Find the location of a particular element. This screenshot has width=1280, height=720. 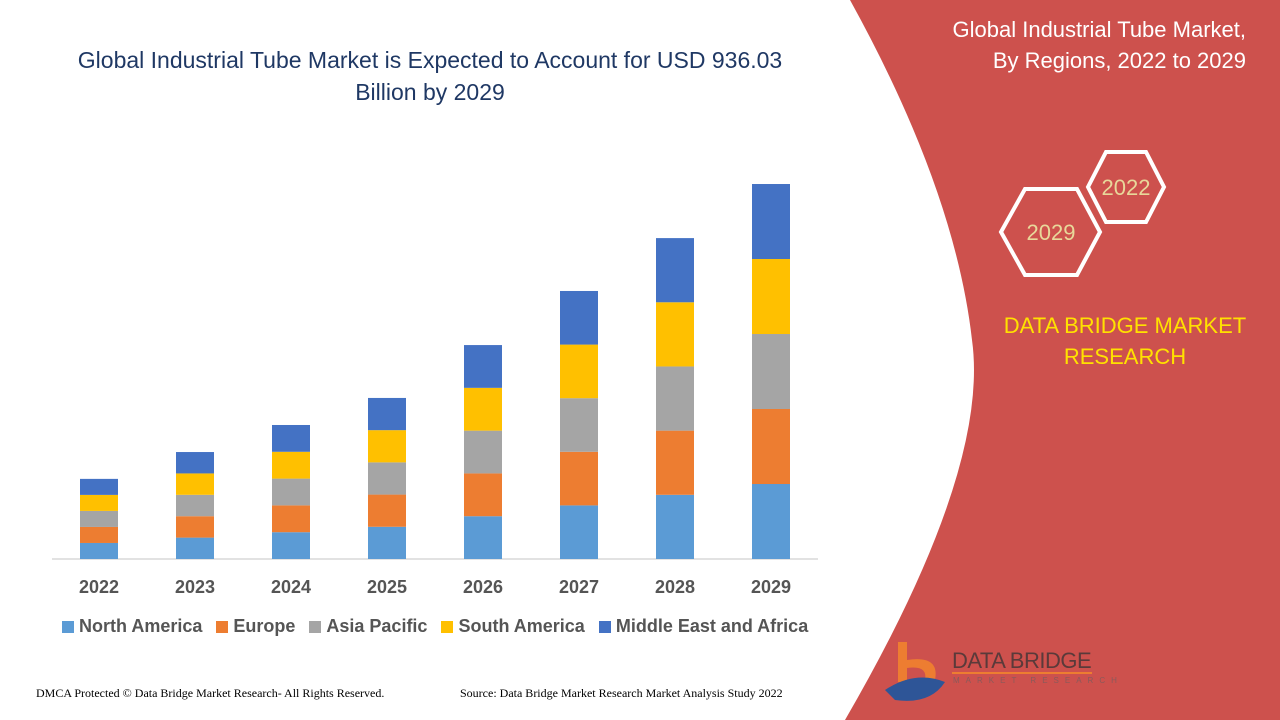

brand-text: DATA BRIDGE MARKET RESEARCH is located at coordinates (1125, 341).